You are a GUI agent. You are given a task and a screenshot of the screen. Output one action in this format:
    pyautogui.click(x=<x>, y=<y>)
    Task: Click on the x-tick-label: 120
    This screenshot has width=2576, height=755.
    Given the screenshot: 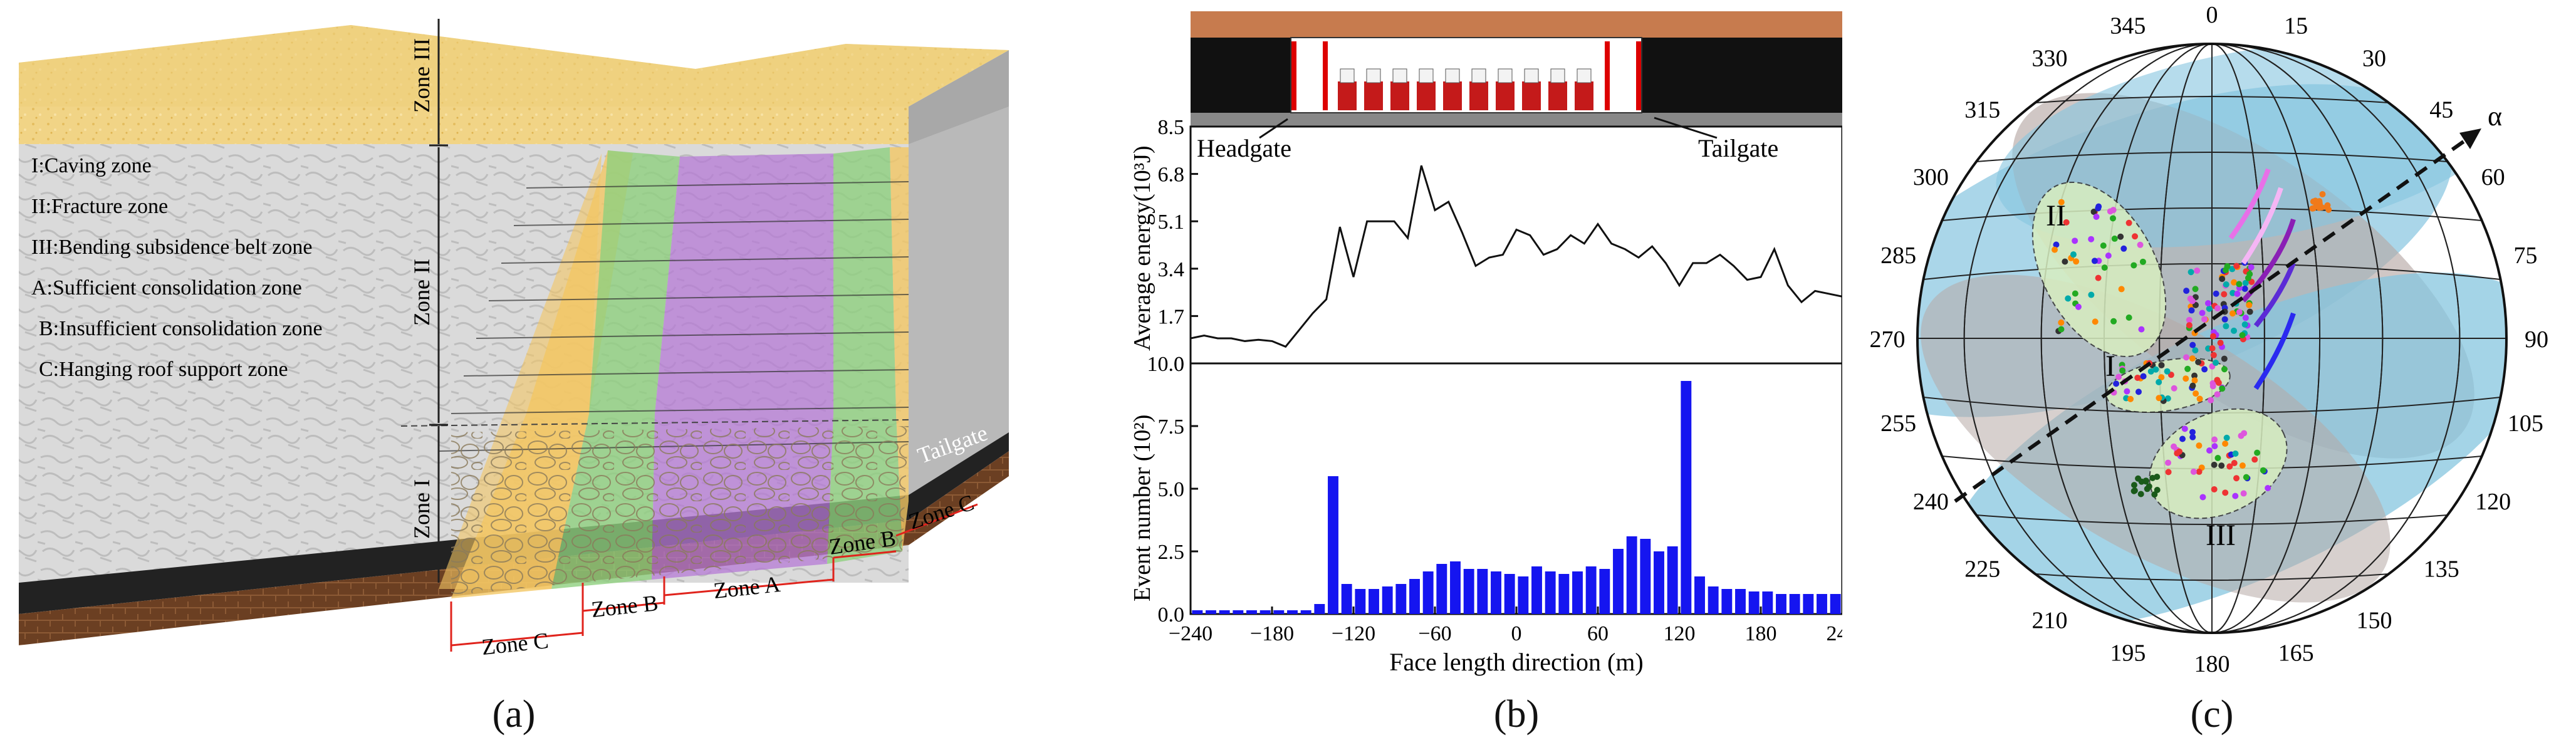 What is the action you would take?
    pyautogui.click(x=1680, y=633)
    